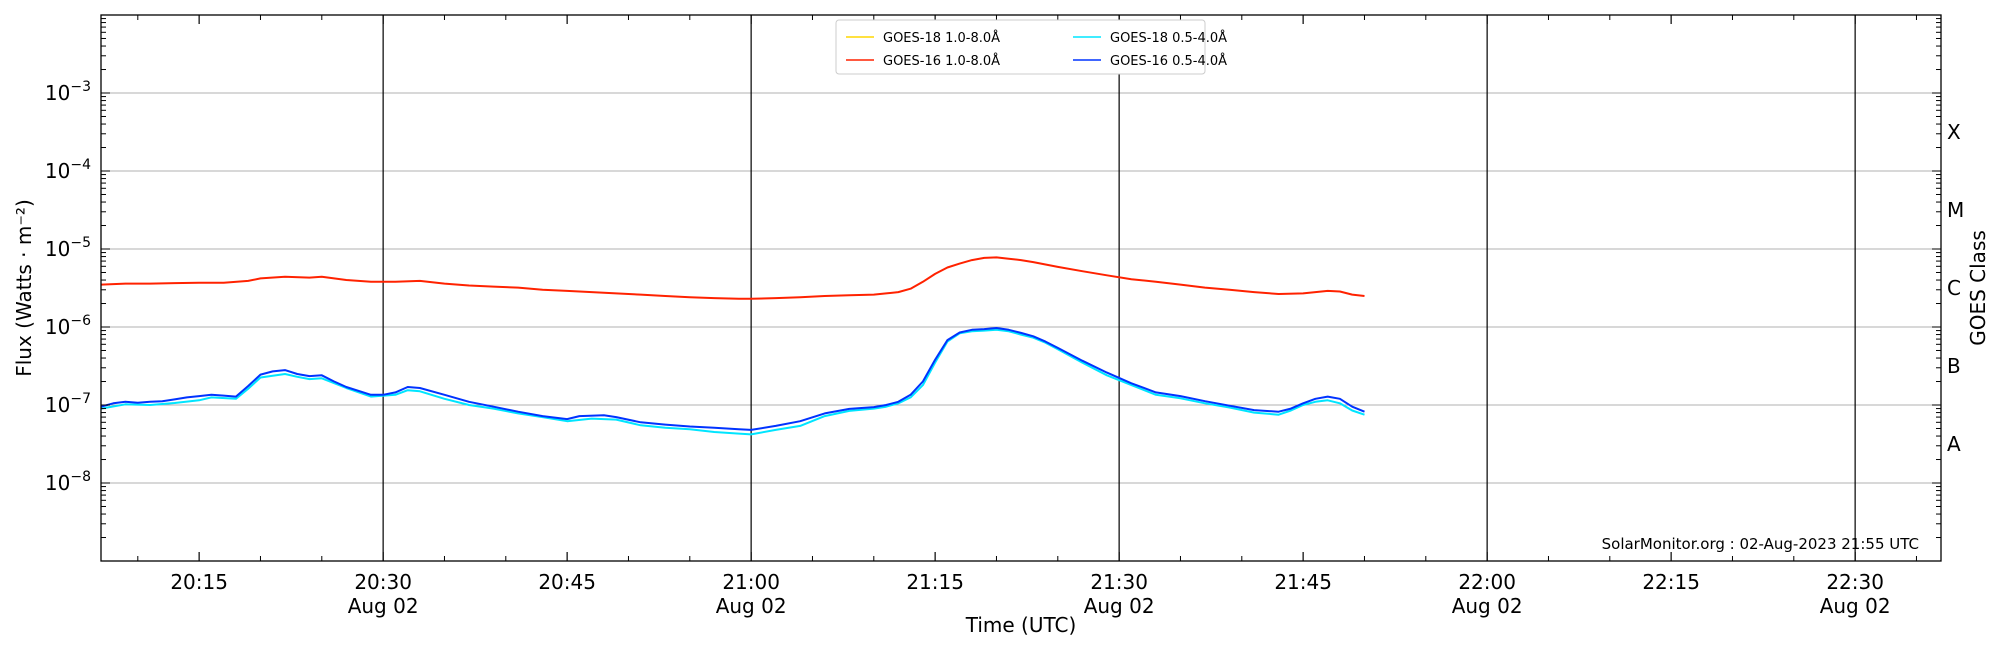 This screenshot has height=650, width=2000. Describe the element at coordinates (80, 87) in the screenshot. I see `y-tick-exponent: −3` at that location.